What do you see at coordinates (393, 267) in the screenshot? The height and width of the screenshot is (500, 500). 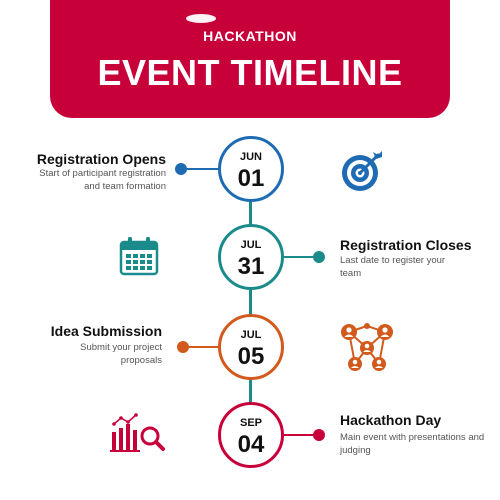 I see `event-description: Last date to register your team` at bounding box center [393, 267].